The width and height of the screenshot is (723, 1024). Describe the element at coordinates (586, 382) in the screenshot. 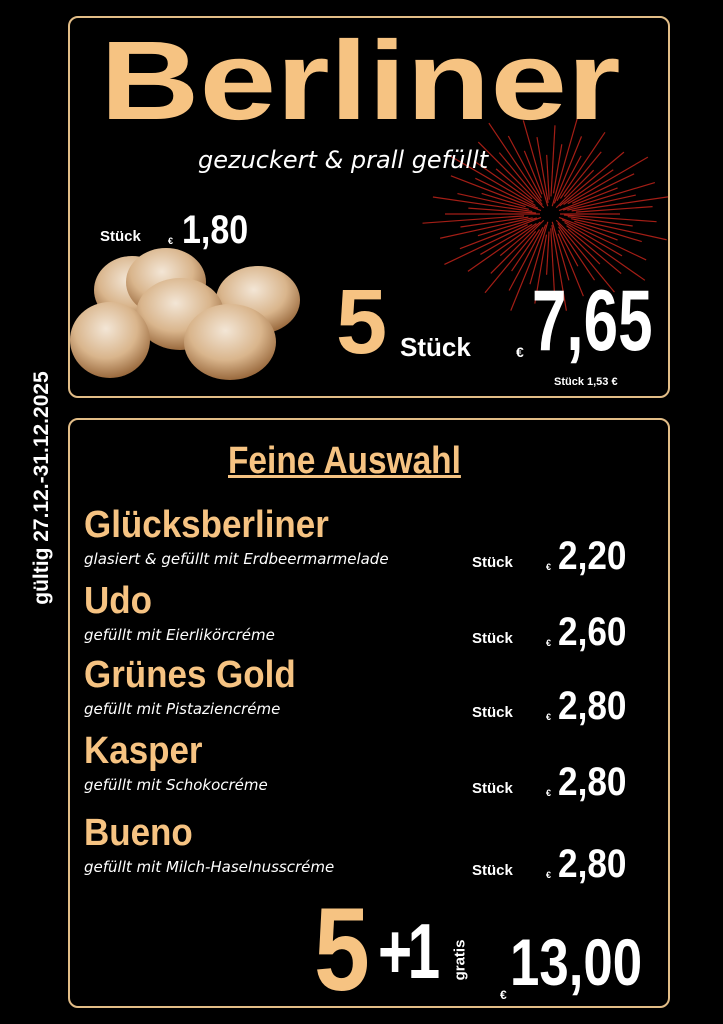

I see `bundle-per-piece: Stück 1,53 €` at that location.